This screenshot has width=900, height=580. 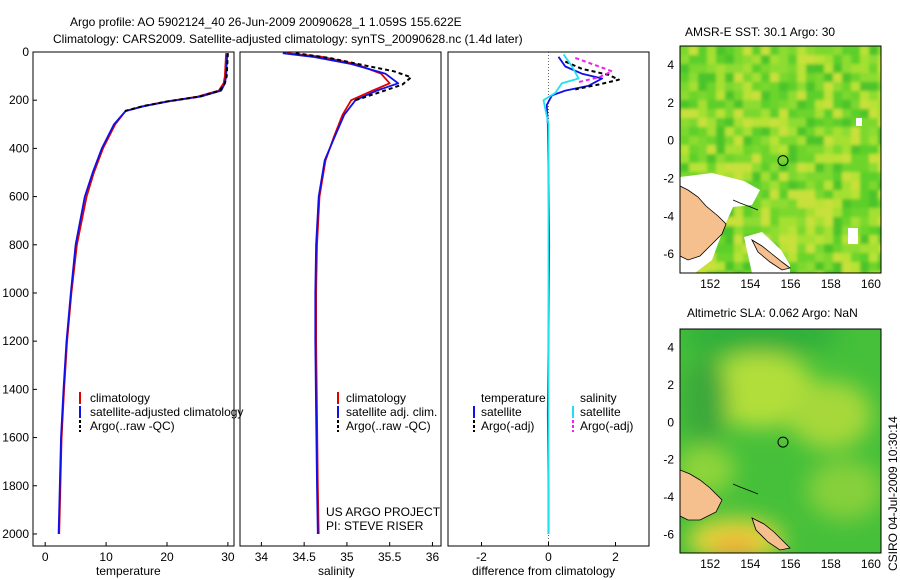 What do you see at coordinates (859, 122) in the screenshot?
I see `no-data-pixel` at bounding box center [859, 122].